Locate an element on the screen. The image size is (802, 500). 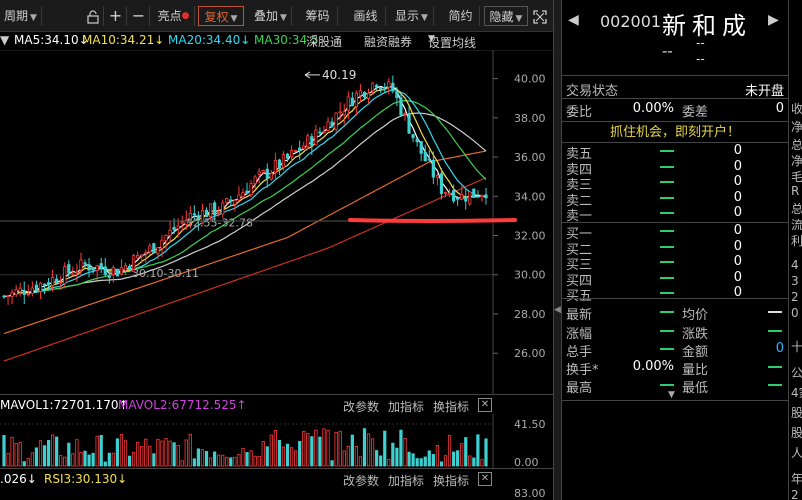
edge-item: 4家 is located at coordinates (796, 393).